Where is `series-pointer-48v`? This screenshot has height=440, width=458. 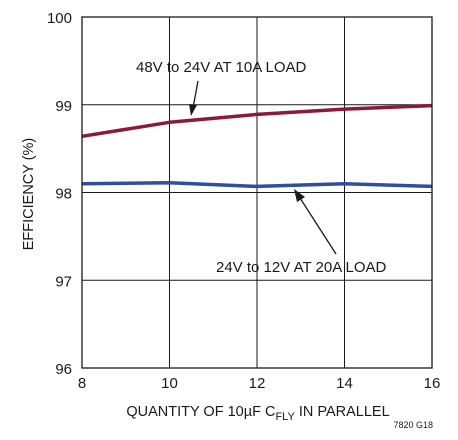 series-pointer-48v is located at coordinates (195, 94).